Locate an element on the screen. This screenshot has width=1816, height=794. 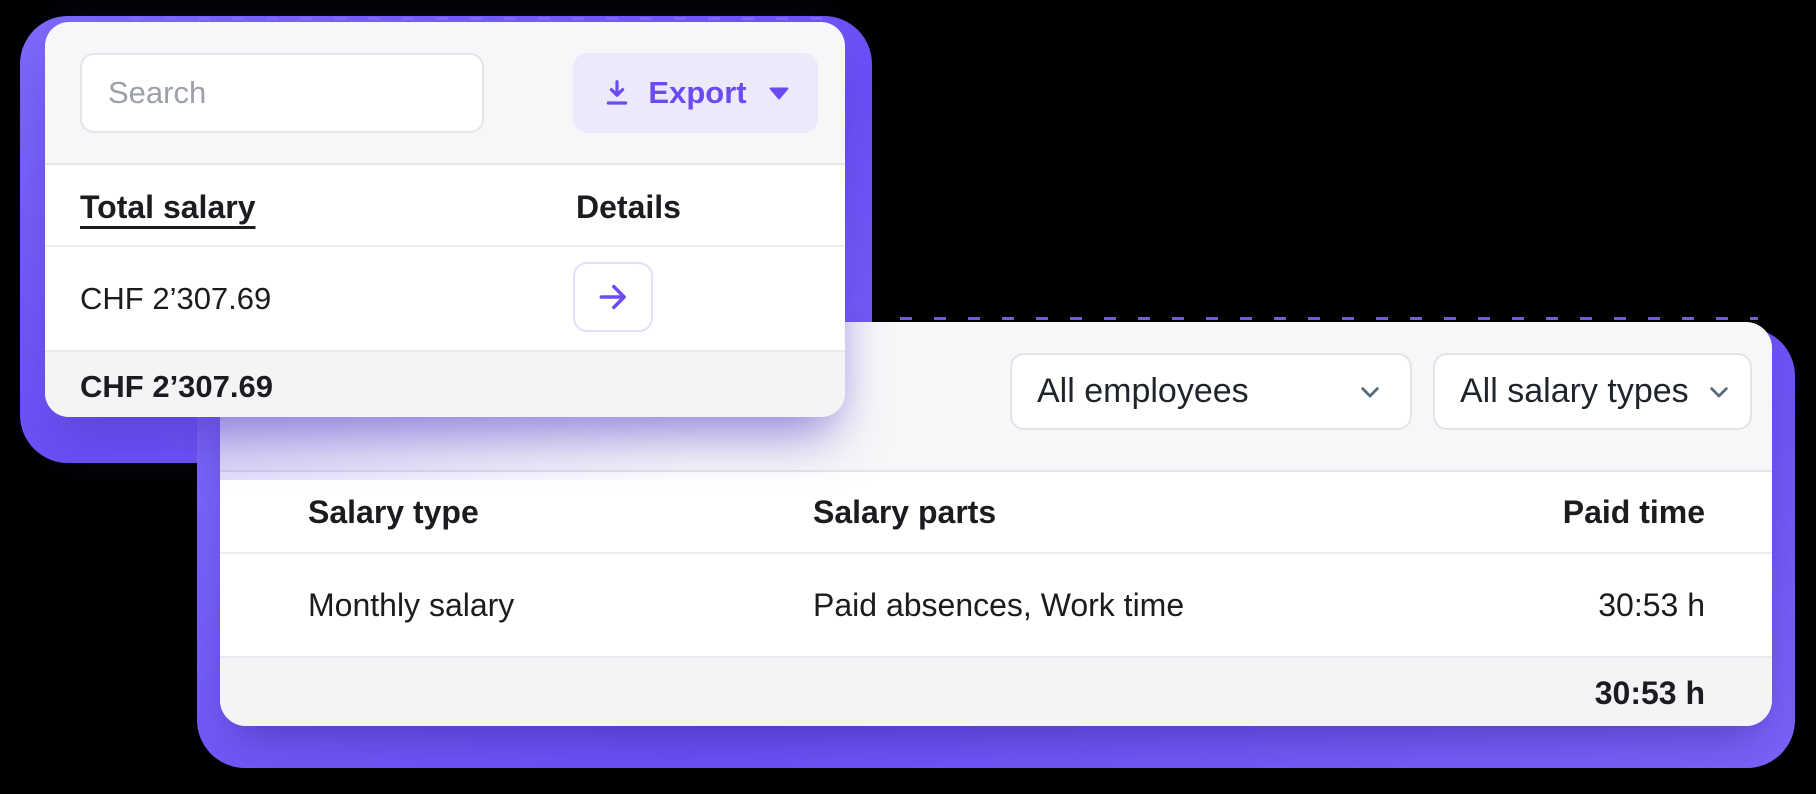
arrow-right-icon is located at coordinates (612, 297).